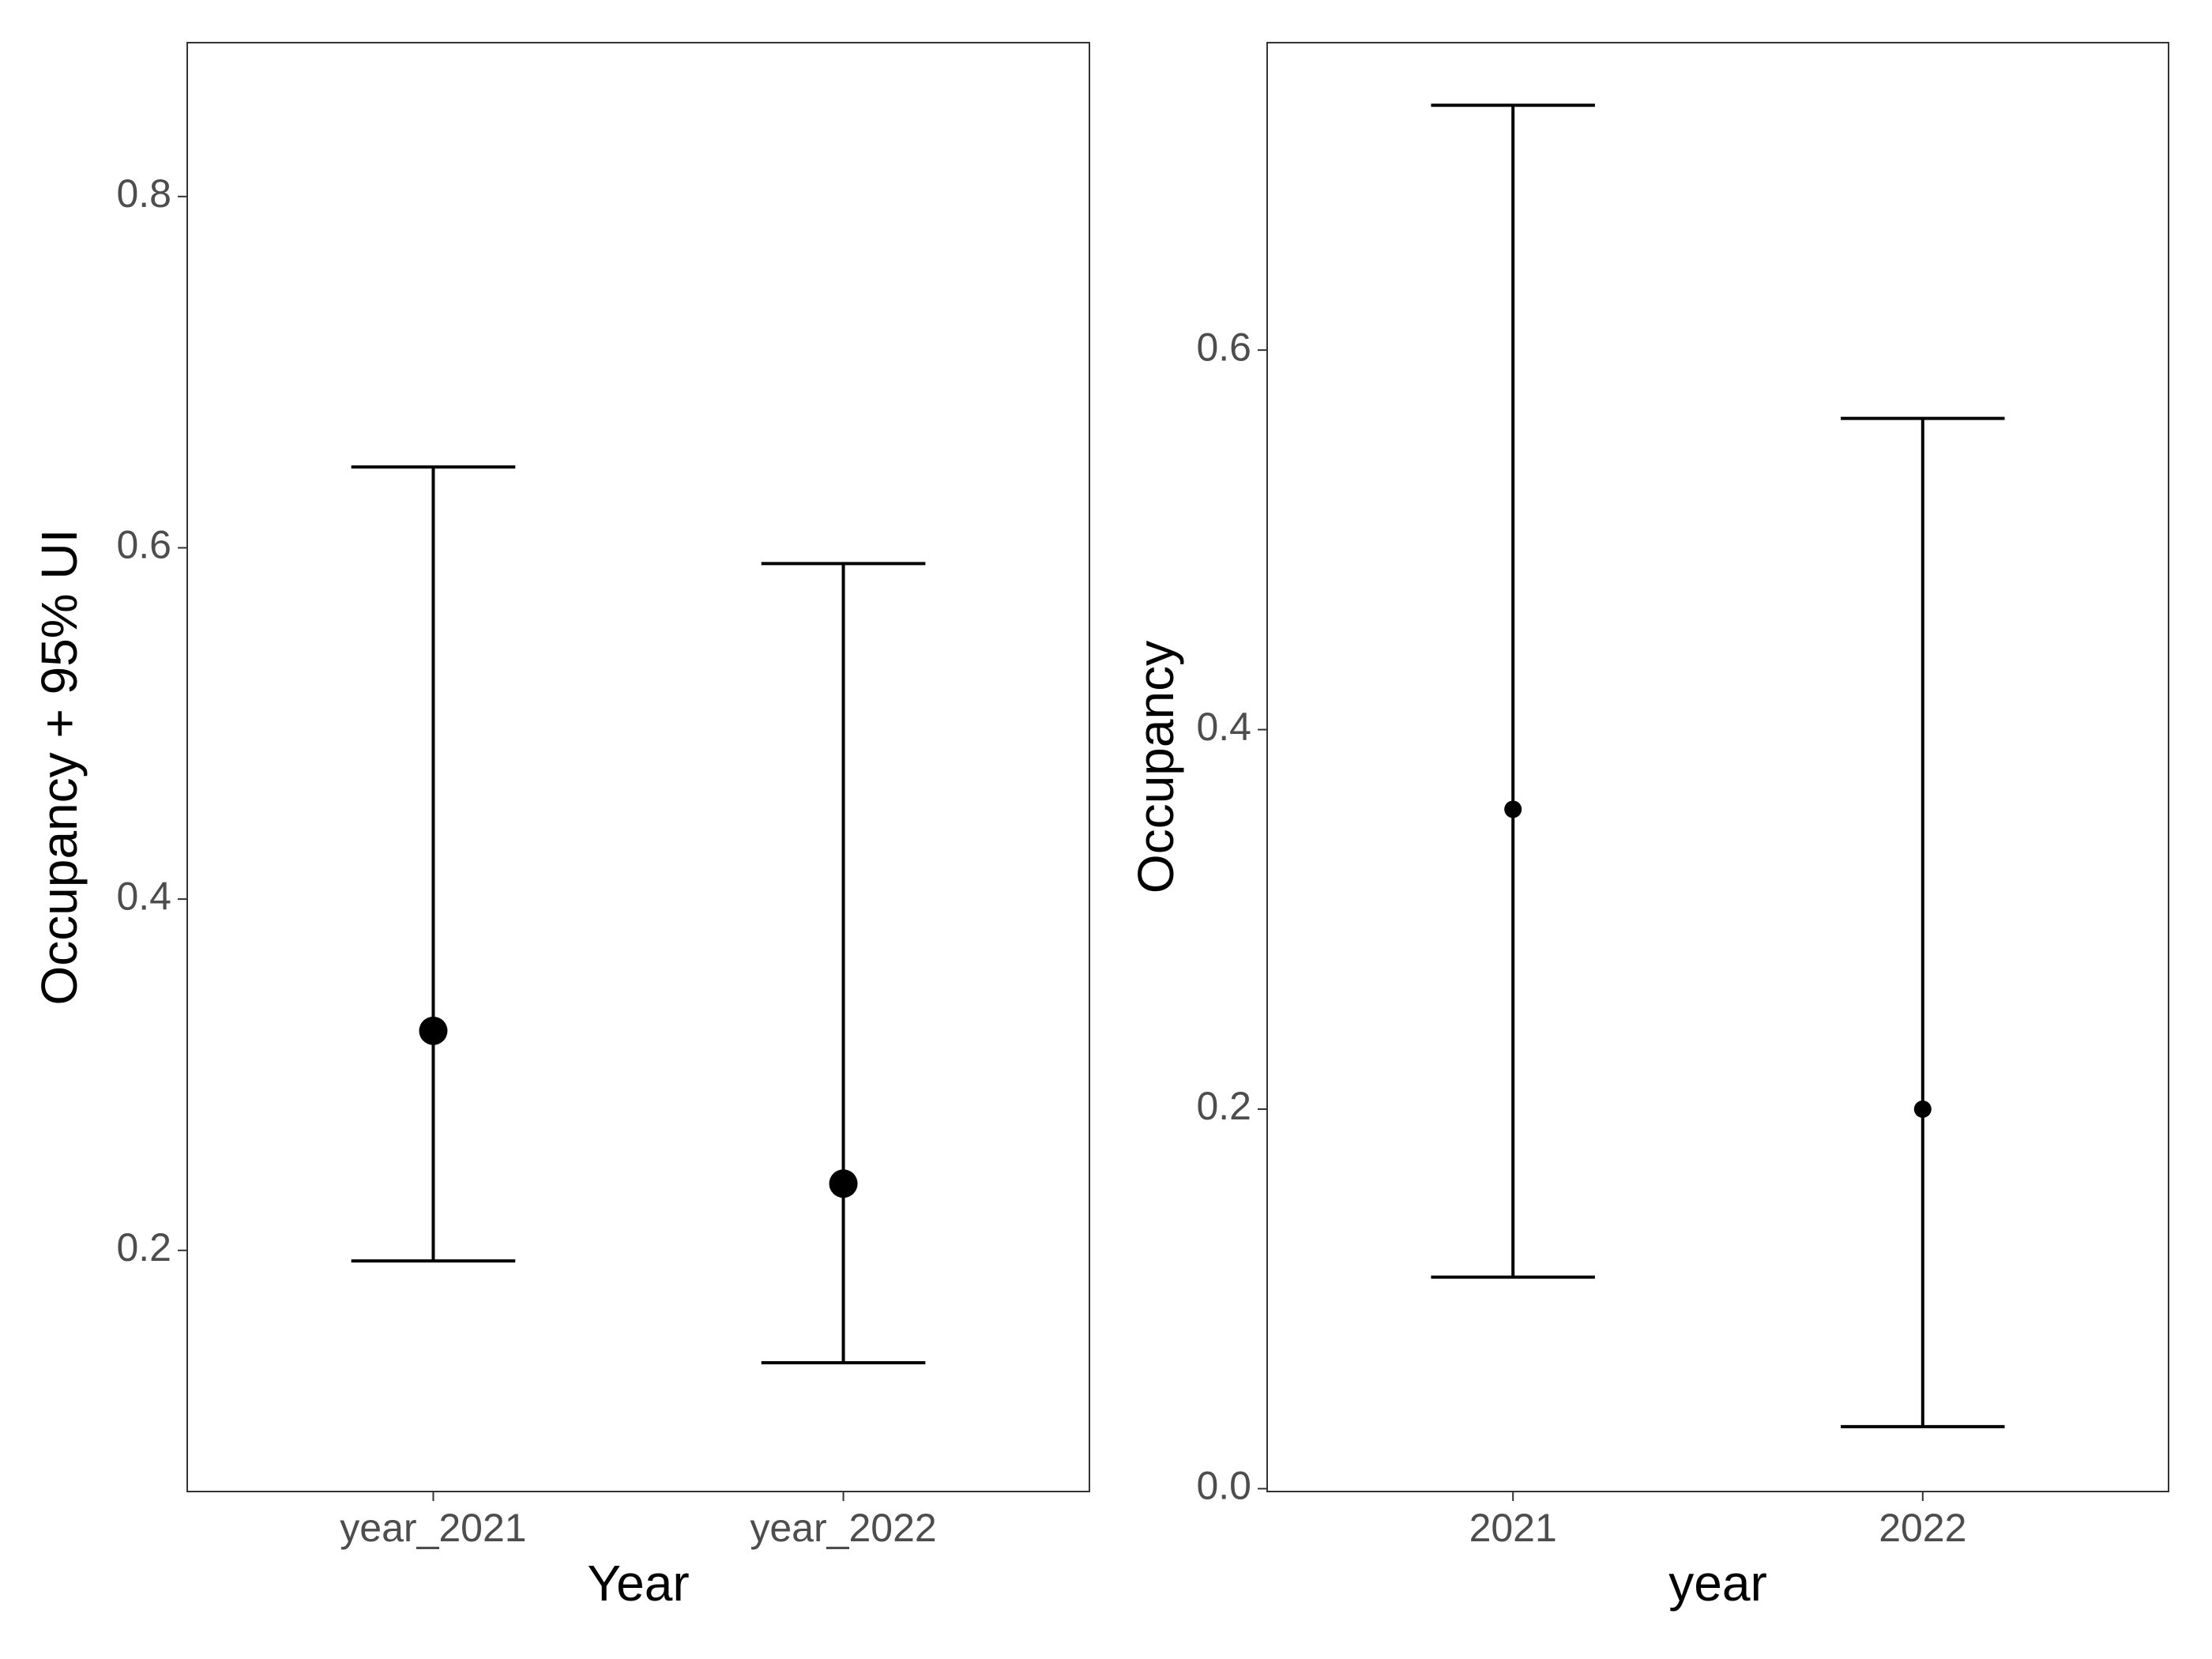  I want to click on x-axis-title: year, so click(1718, 1584).